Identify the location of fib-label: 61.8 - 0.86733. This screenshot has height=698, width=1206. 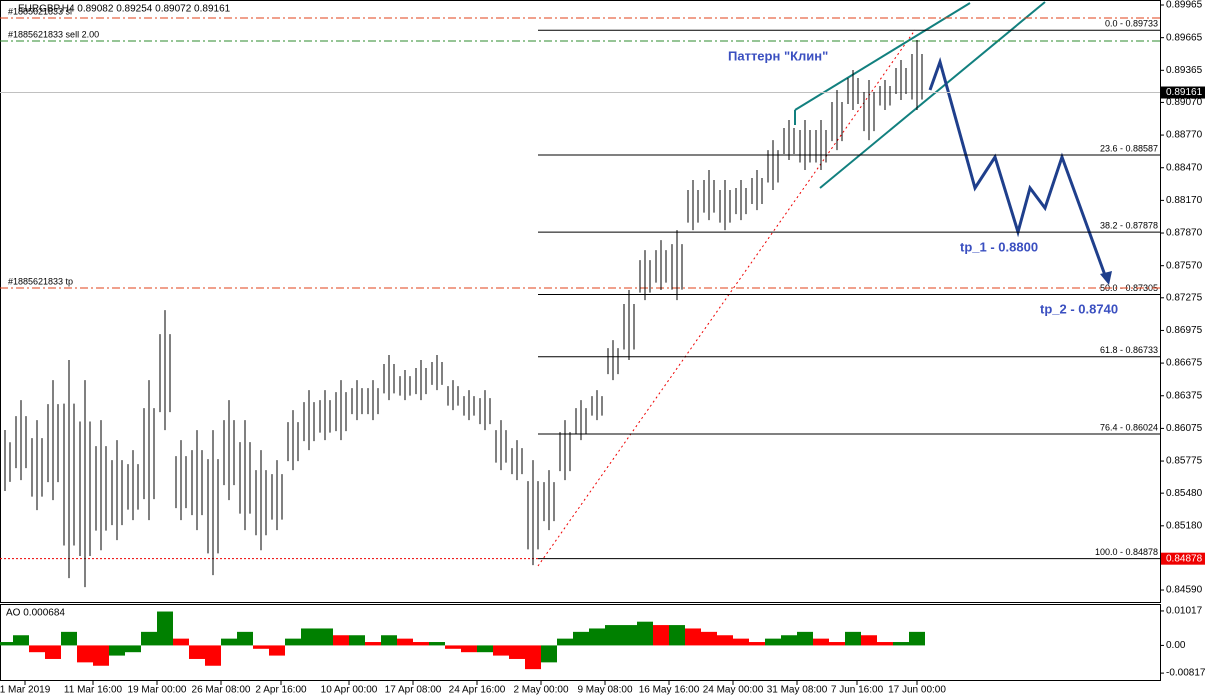
(1129, 350).